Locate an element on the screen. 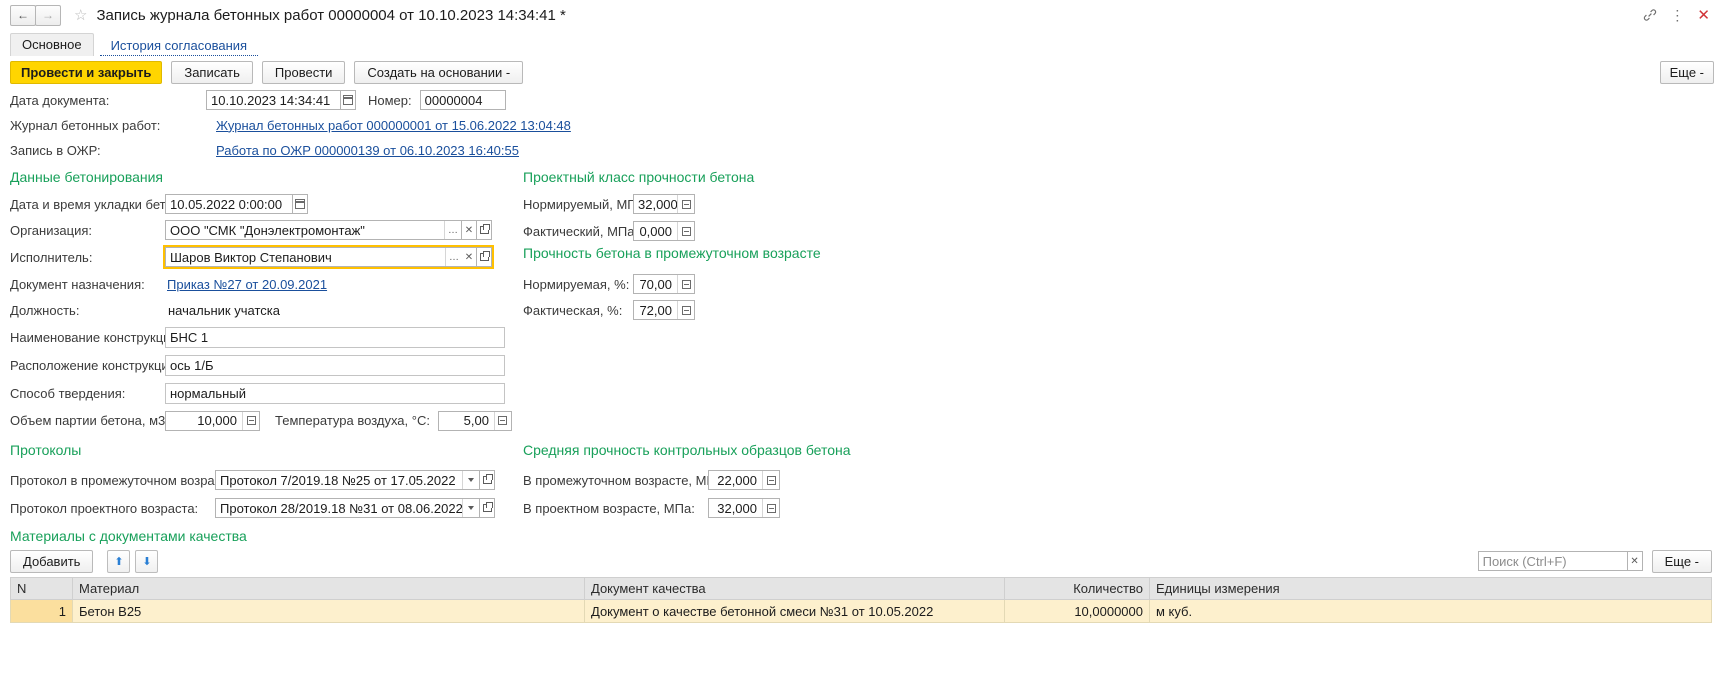  intermediate-normative-input: 70,00 is located at coordinates (664, 284).